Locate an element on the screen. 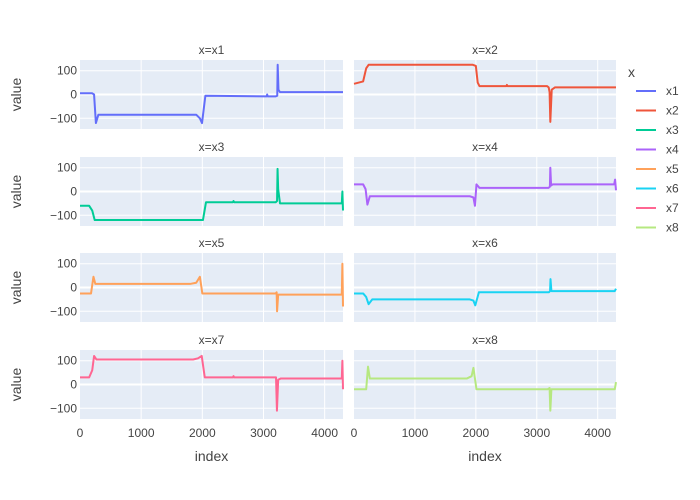  legend-label-x1: x1 is located at coordinates (672, 91).